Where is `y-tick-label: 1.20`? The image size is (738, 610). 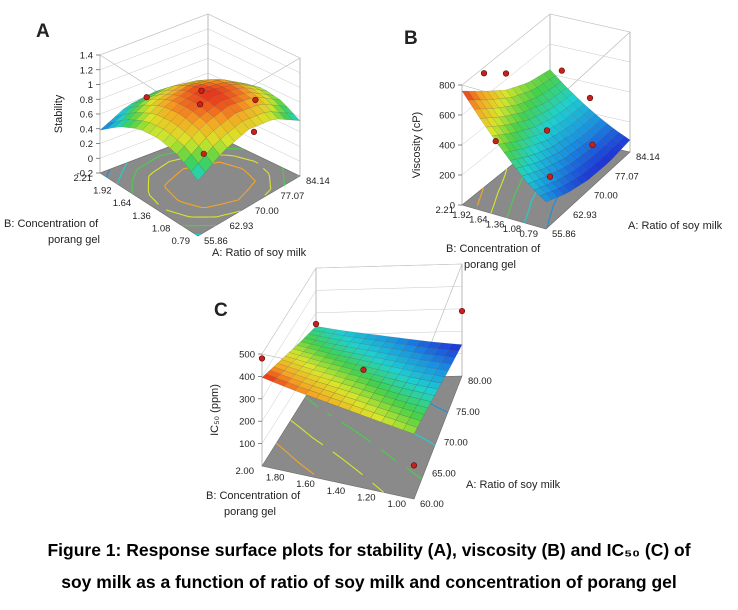
y-tick-label: 1.20 is located at coordinates (366, 497).